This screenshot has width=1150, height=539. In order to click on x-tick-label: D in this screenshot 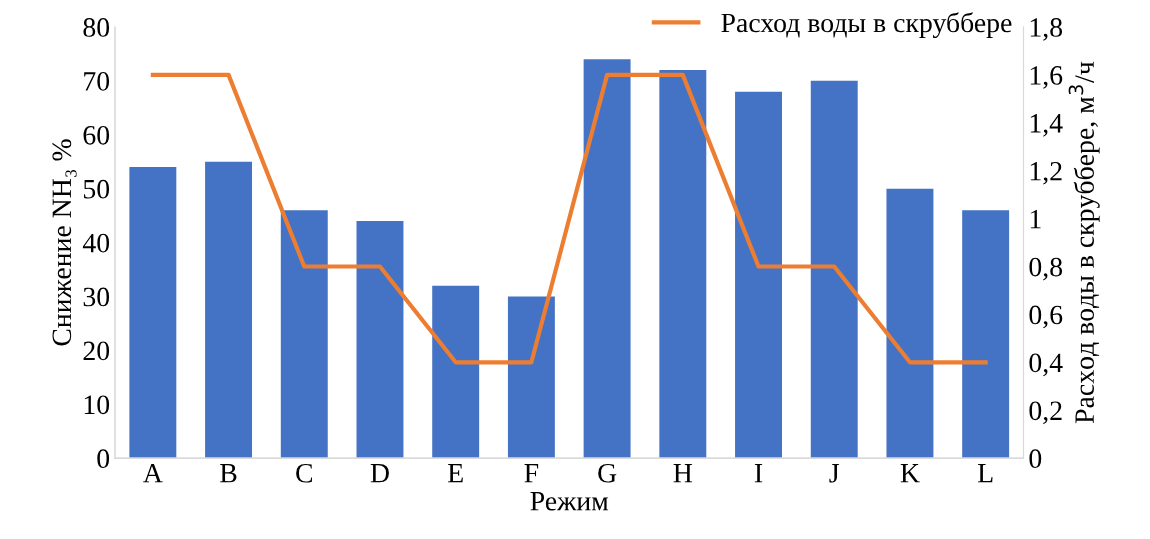, I will do `click(379, 473)`.